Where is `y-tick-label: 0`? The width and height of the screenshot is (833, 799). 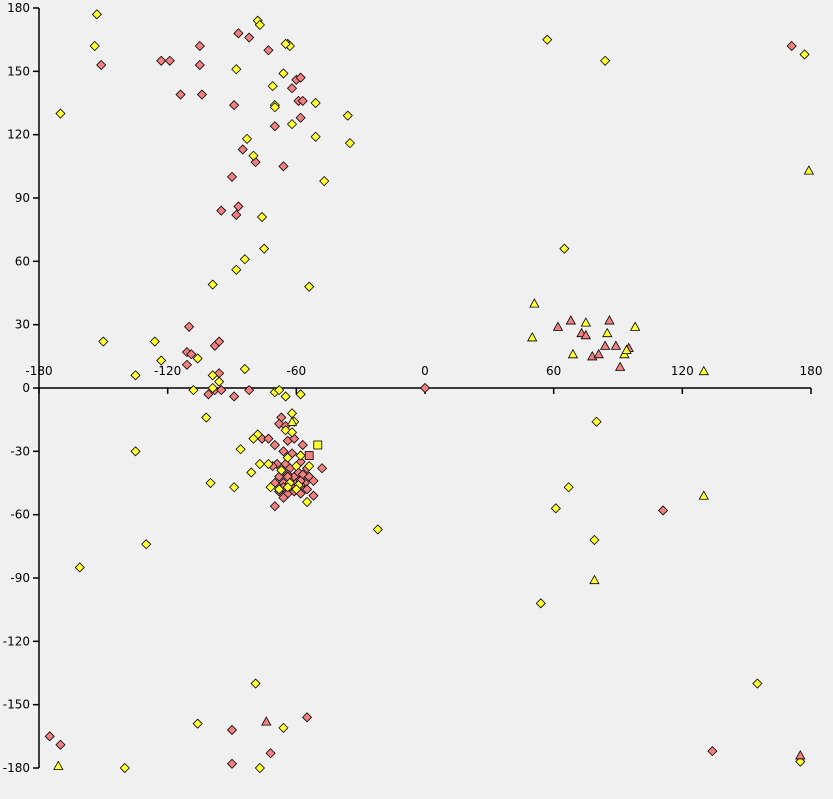
y-tick-label: 0 is located at coordinates (26, 388).